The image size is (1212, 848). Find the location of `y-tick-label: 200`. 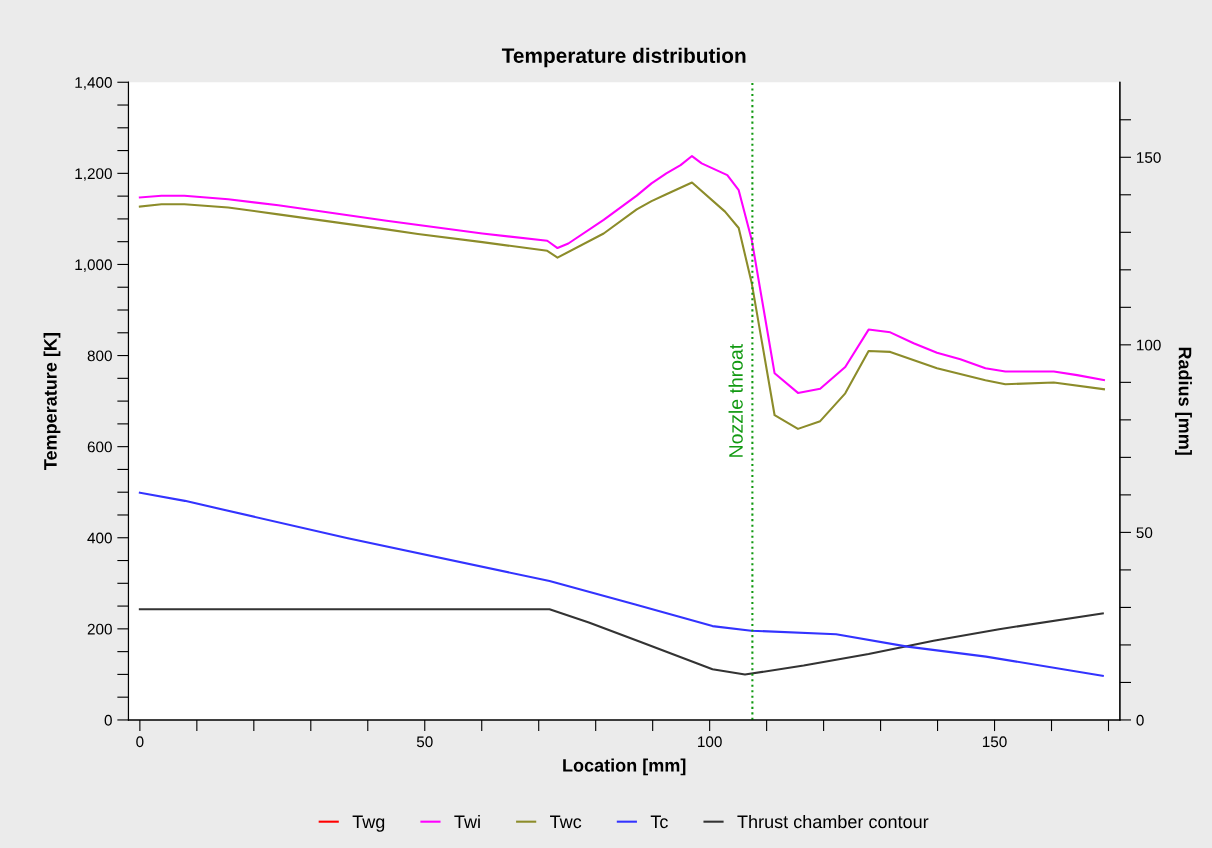

y-tick-label: 200 is located at coordinates (99, 629).